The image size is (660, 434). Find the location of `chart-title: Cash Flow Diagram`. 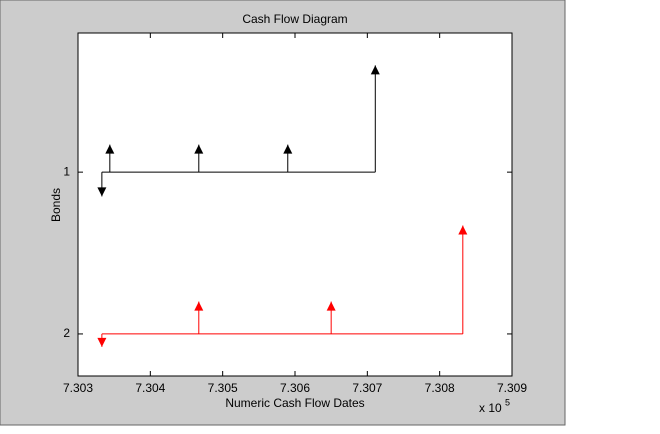

chart-title: Cash Flow Diagram is located at coordinates (294, 19).